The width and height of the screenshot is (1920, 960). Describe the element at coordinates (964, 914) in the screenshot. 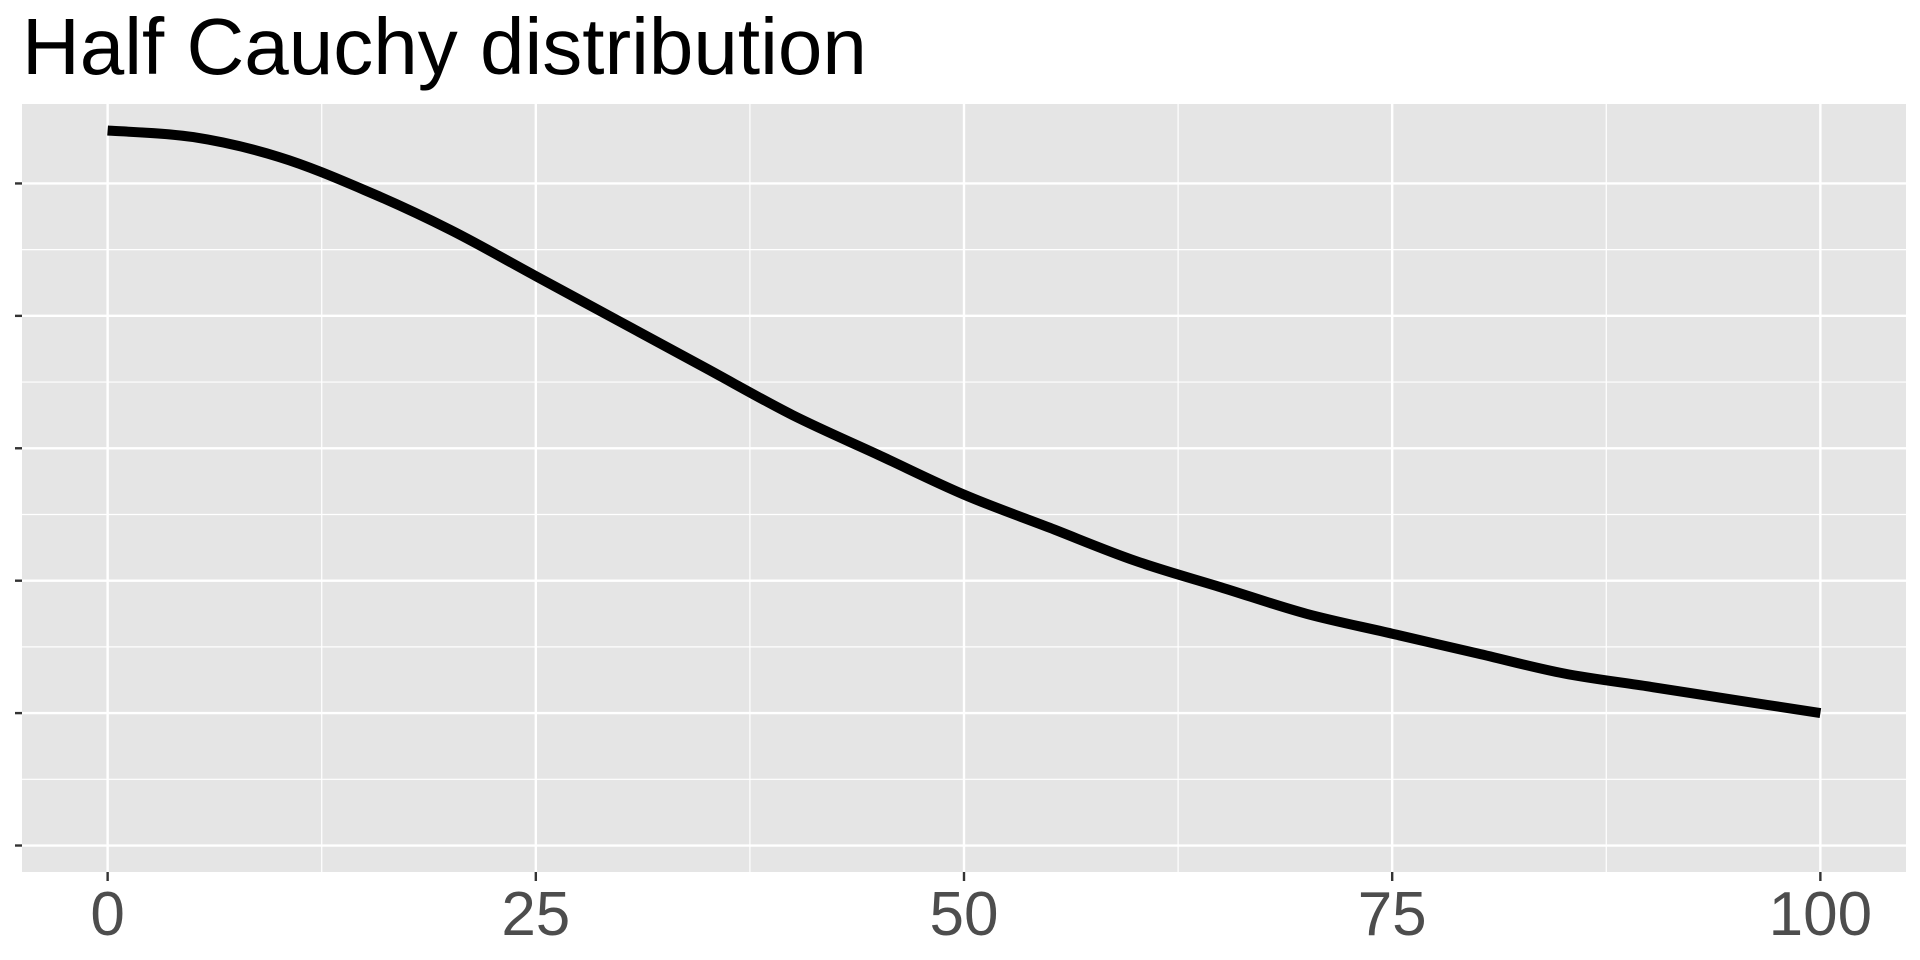

I see `x-tick-label: 50` at that location.